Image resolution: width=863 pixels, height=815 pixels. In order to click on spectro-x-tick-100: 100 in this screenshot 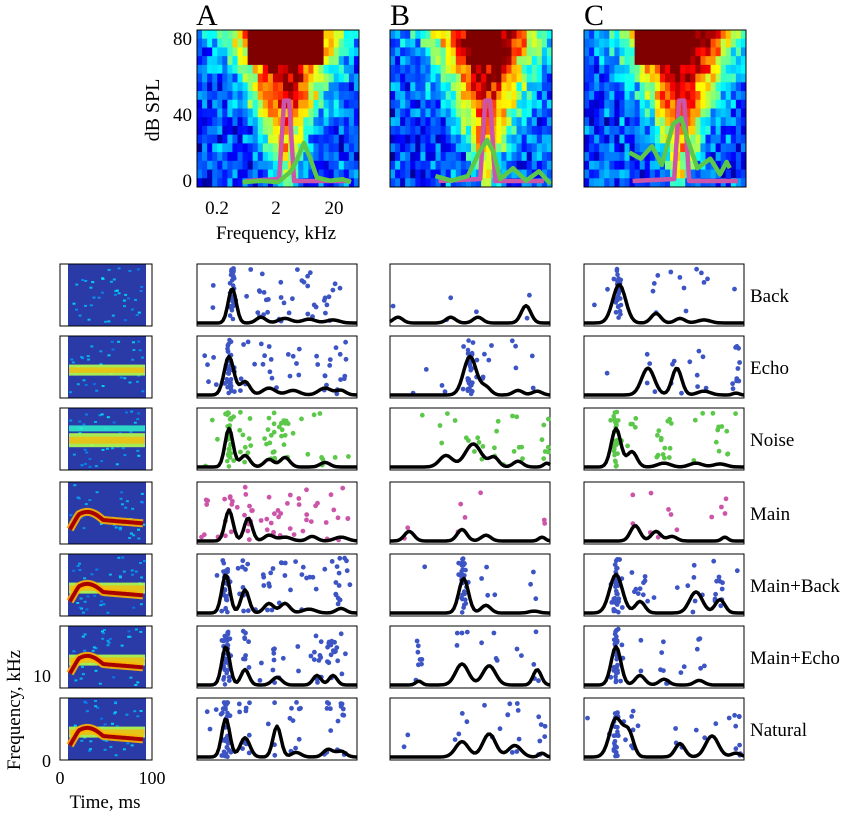, I will do `click(152, 778)`.